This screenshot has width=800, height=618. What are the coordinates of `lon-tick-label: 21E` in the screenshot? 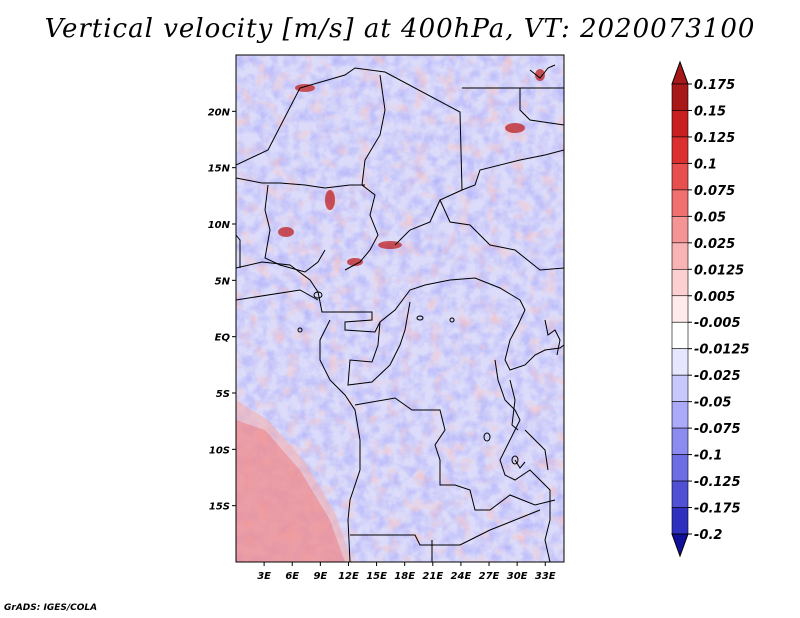 It's located at (432, 576).